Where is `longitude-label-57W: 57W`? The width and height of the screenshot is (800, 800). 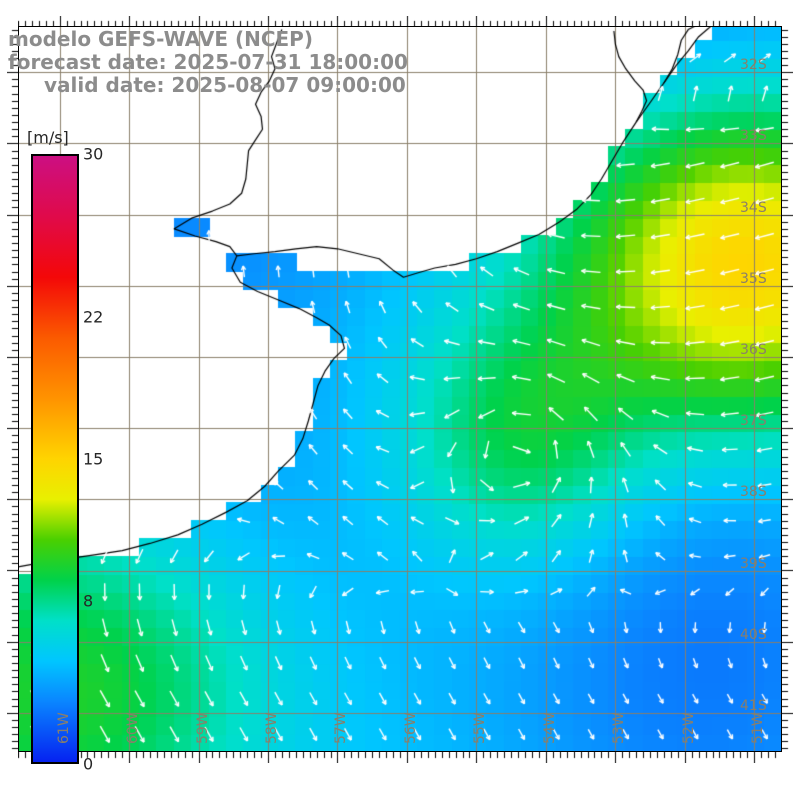 longitude-label-57W: 57W is located at coordinates (341, 728).